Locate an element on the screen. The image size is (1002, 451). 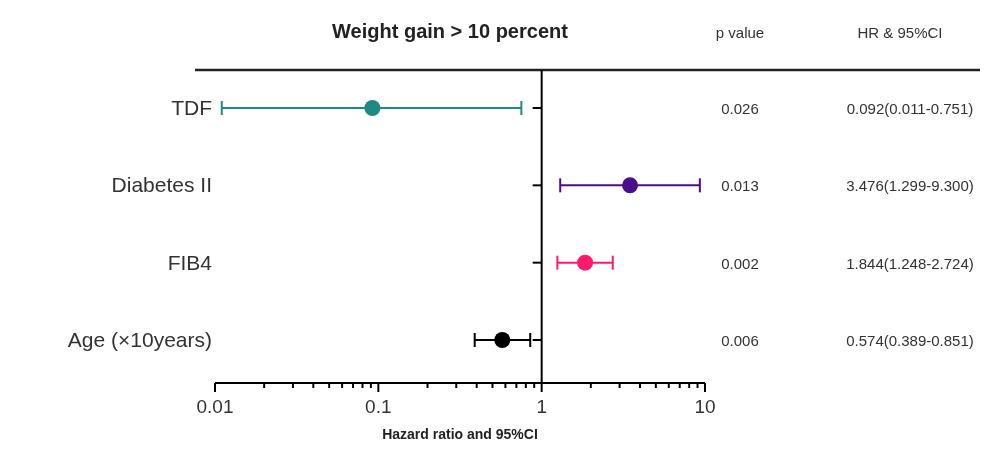
data-label: 1.844(1.248-2.724) is located at coordinates (910, 263).